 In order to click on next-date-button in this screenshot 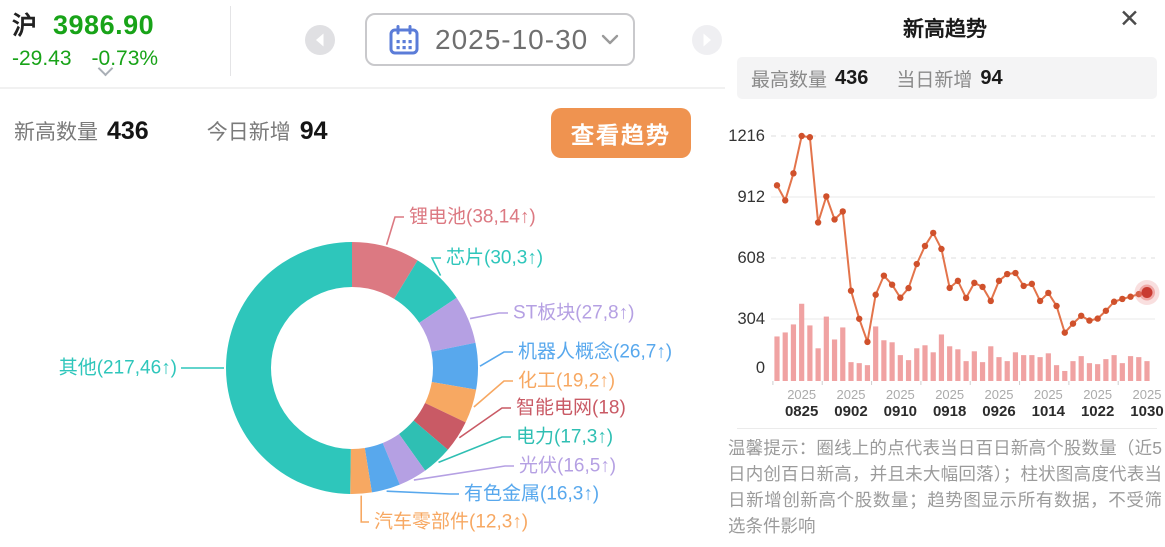, I will do `click(707, 40)`.